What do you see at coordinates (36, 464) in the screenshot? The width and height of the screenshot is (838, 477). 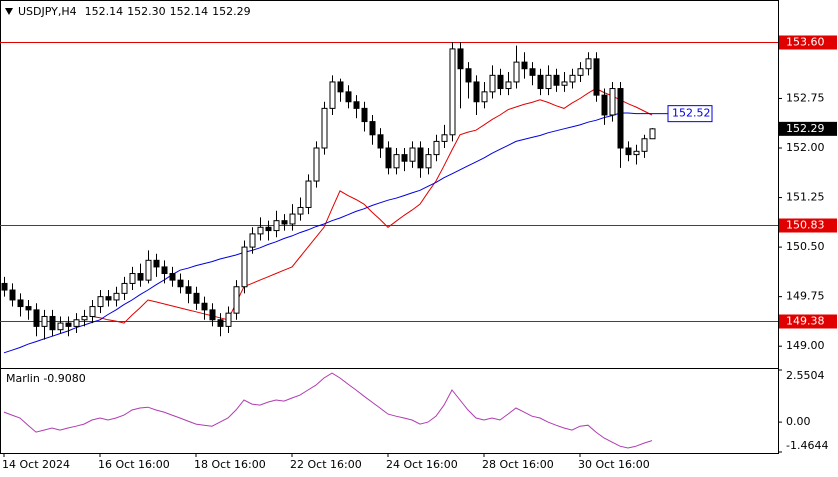 I see `x-tick-label: 14 Oct 2024` at bounding box center [36, 464].